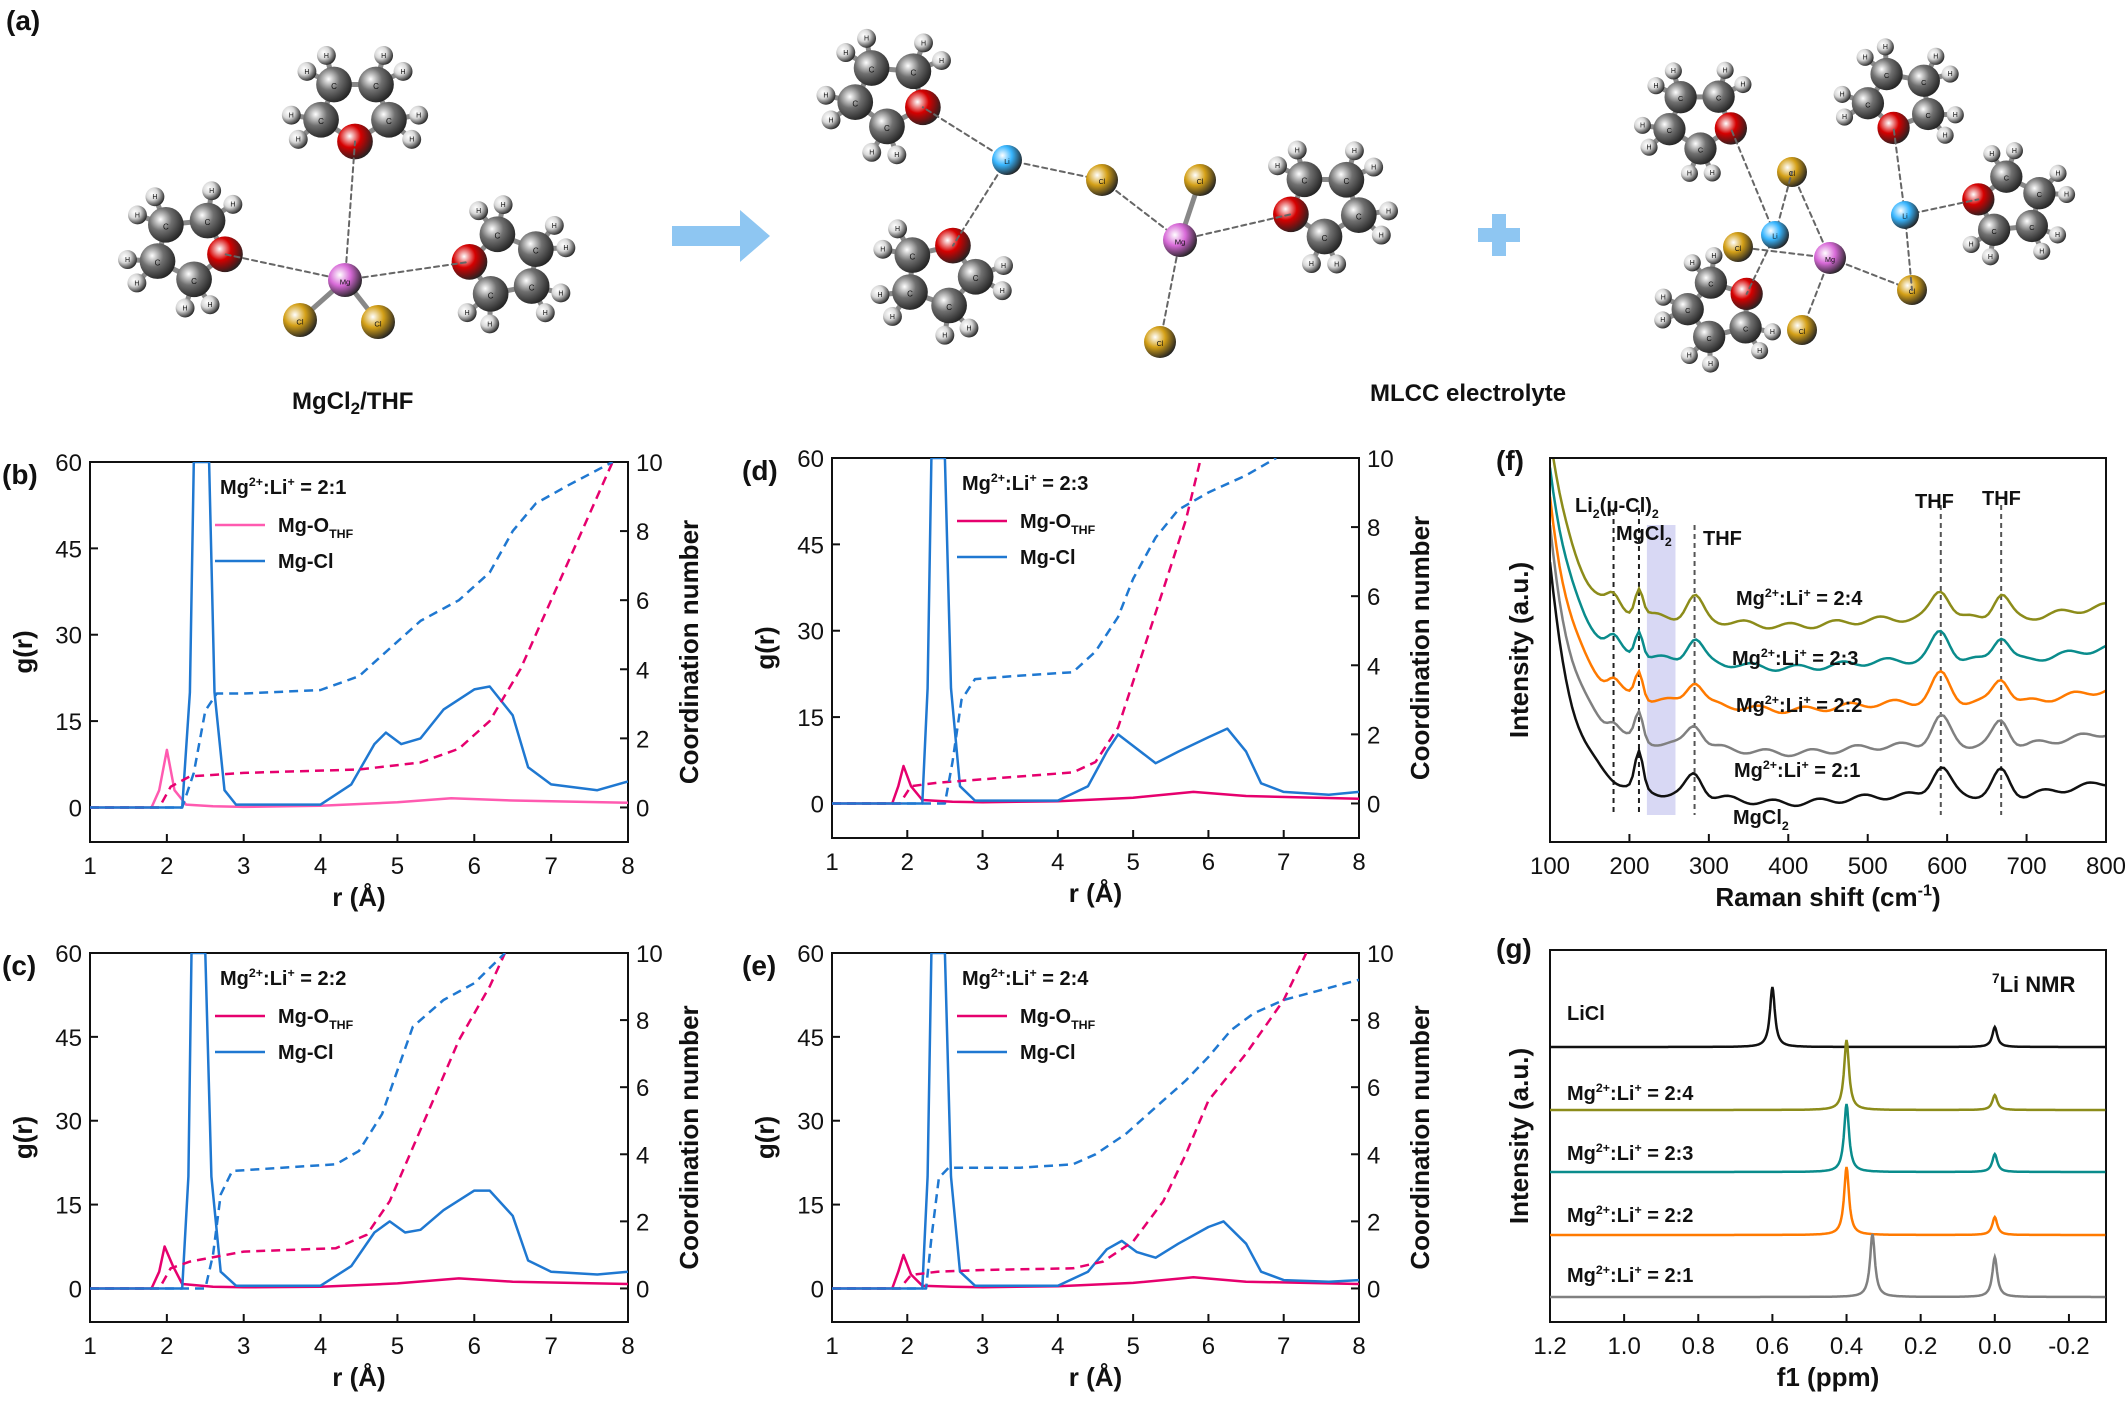  What do you see at coordinates (243, 1346) in the screenshot?
I see `x-tick-label: 3` at bounding box center [243, 1346].